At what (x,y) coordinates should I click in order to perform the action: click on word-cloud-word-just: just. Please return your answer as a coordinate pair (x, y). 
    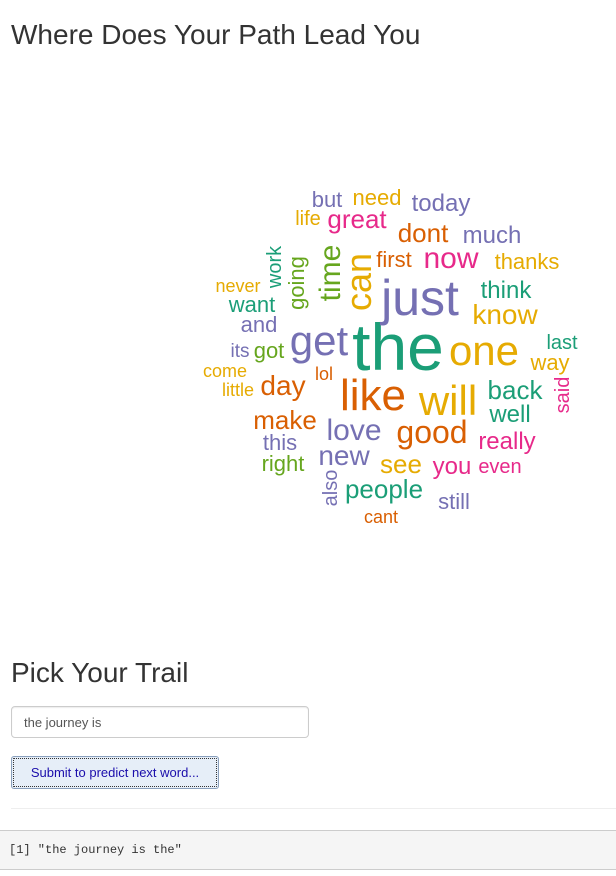
    Looking at the image, I should click on (419, 298).